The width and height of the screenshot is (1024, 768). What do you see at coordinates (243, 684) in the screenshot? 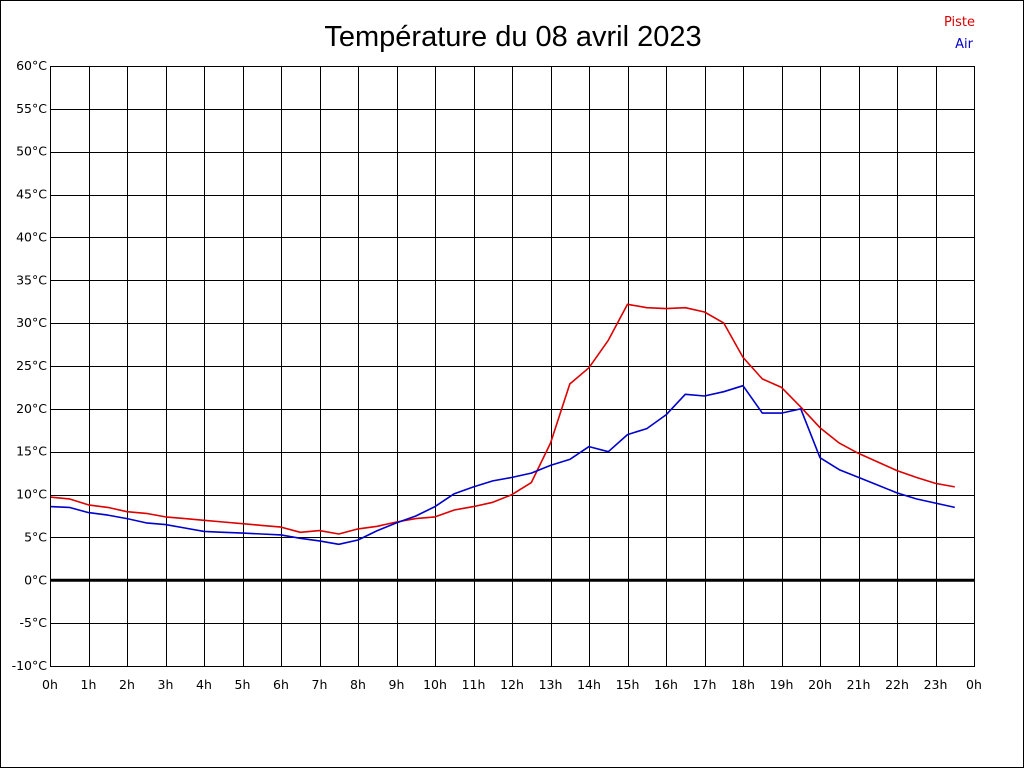
I see `x-tick-label: 5h` at bounding box center [243, 684].